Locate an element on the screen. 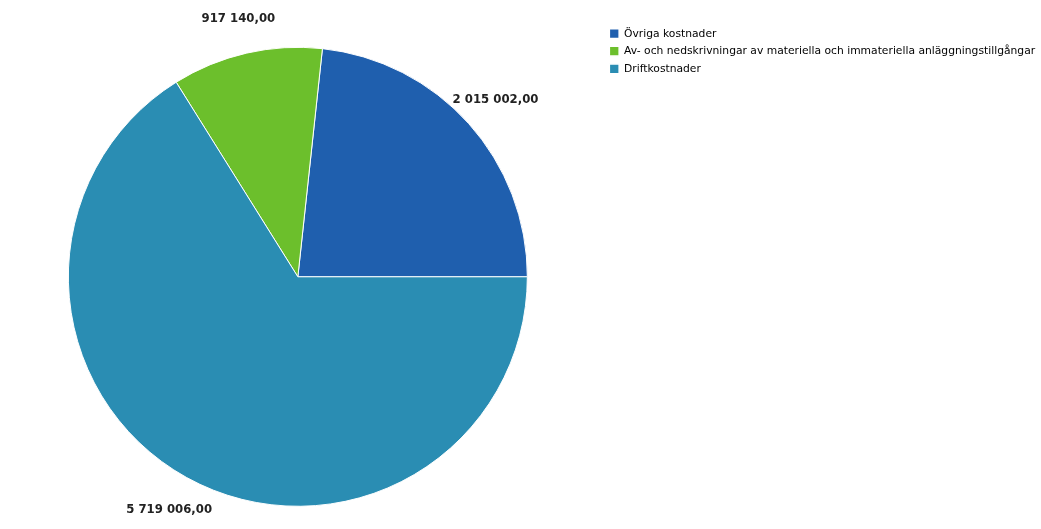 This screenshot has height=529, width=1041. legend-label: Av- och nedskrivningar av materiella och immateriella anläggningstillgångar is located at coordinates (830, 51).